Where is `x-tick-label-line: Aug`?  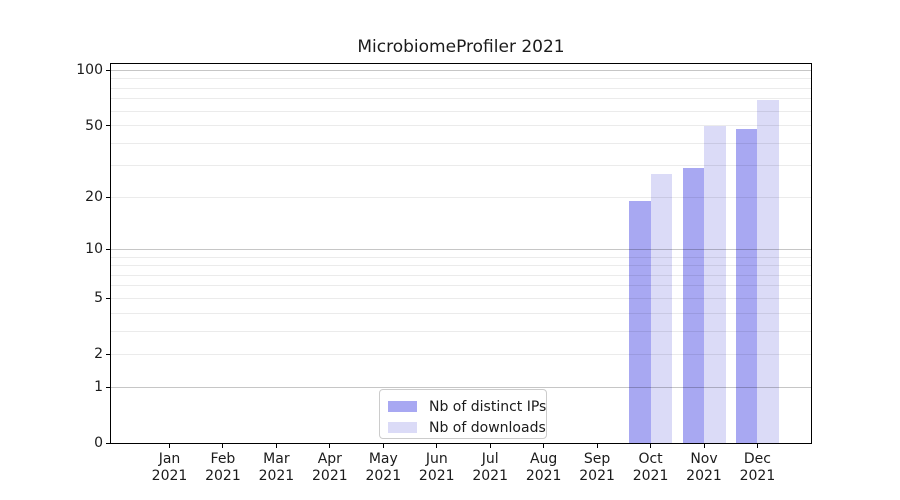 x-tick-label-line: Aug is located at coordinates (543, 459).